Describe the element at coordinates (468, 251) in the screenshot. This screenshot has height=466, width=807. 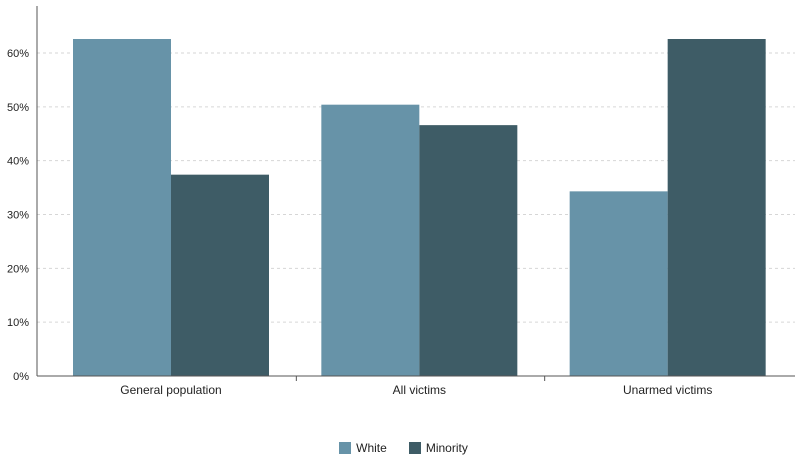
I see `bar-minority-all-victims` at that location.